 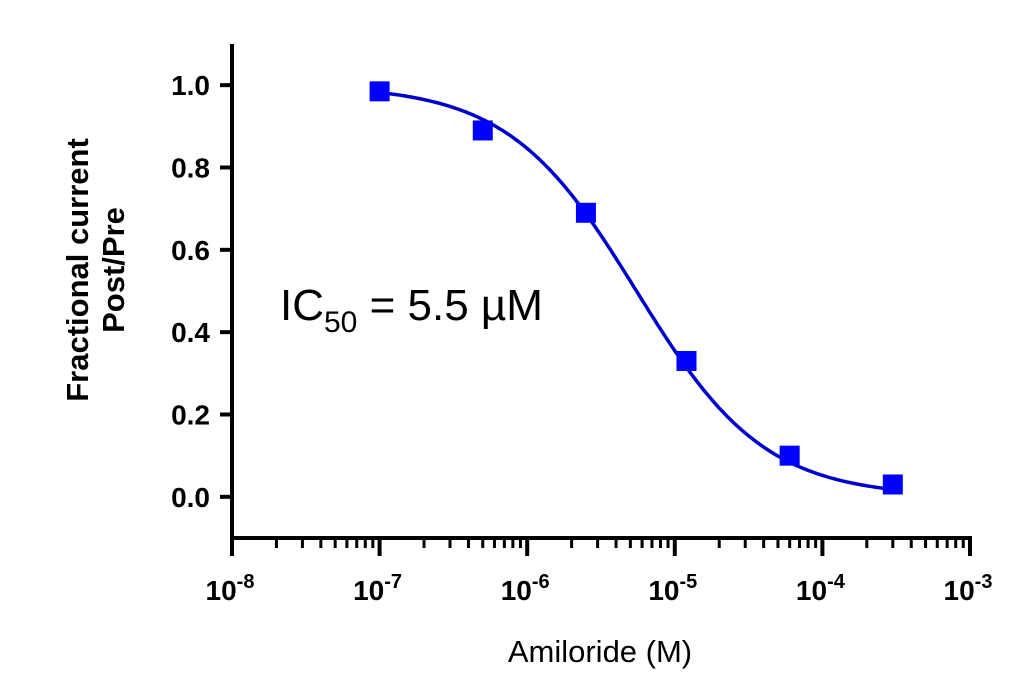 What do you see at coordinates (113, 270) in the screenshot?
I see `y-axis-title-line-2: Post/Pre` at bounding box center [113, 270].